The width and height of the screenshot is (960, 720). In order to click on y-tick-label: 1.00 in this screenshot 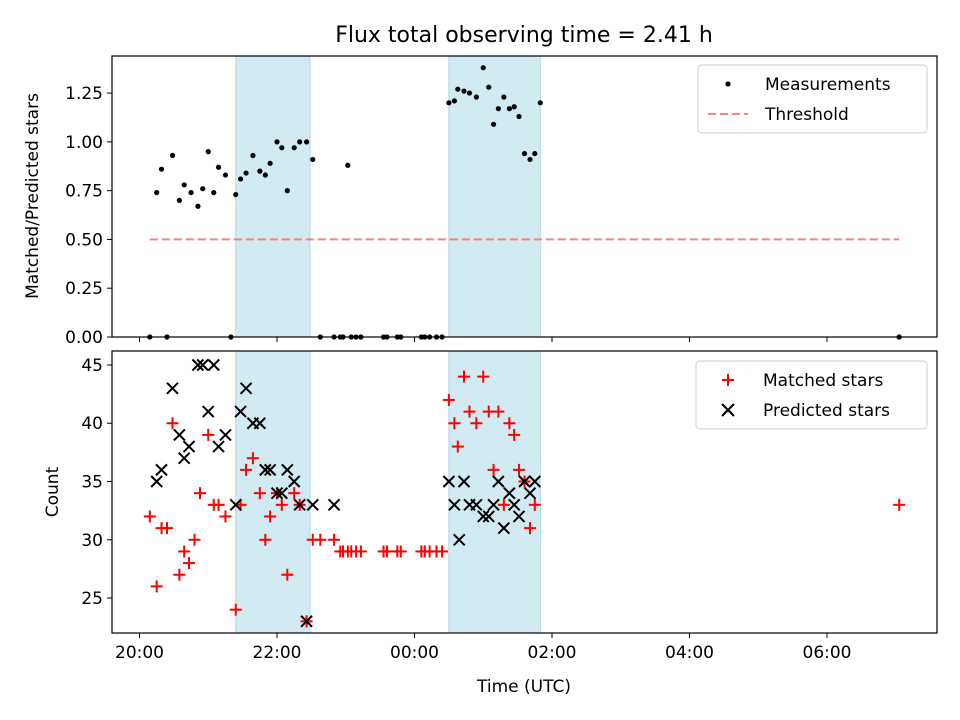, I will do `click(84, 143)`.